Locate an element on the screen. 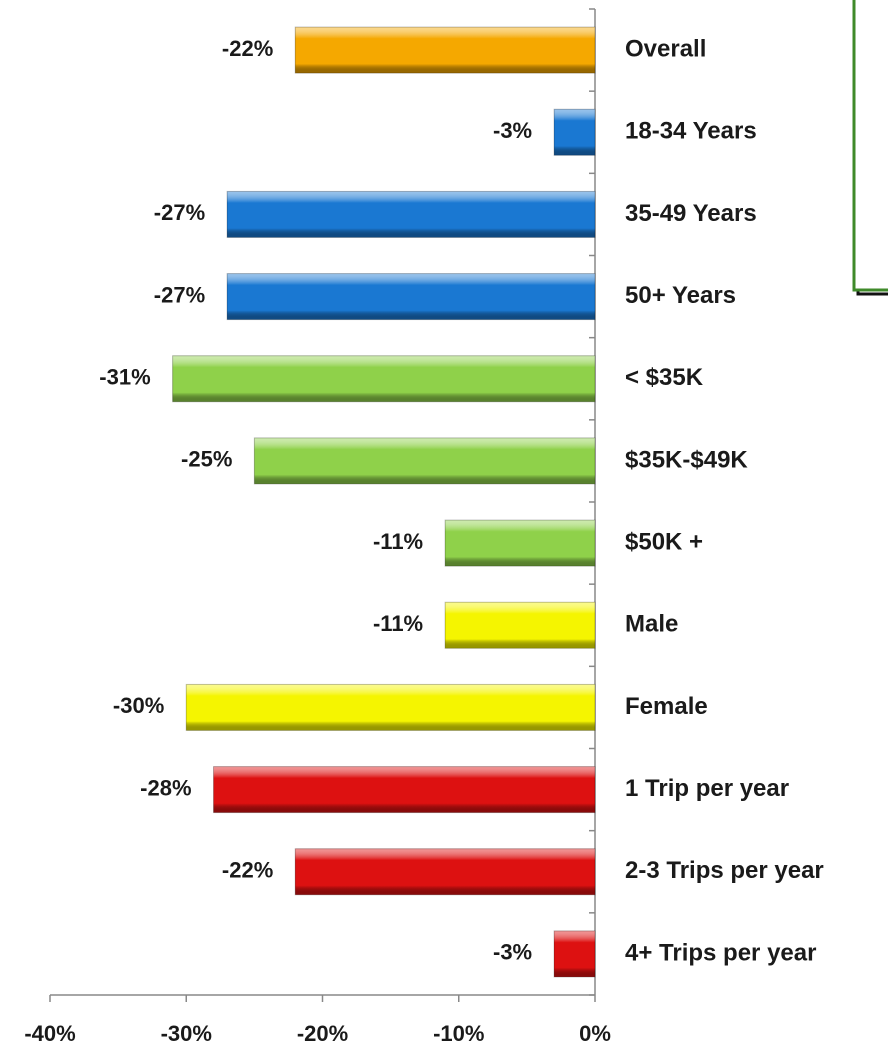  x-tick-label: -40% is located at coordinates (49, 1033).